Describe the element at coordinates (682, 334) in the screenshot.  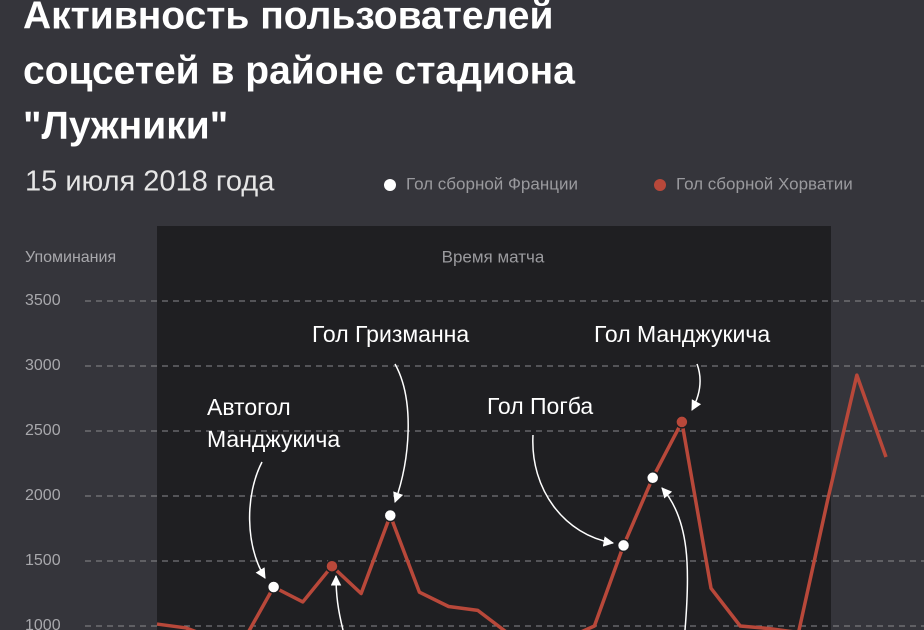
I see `annotation-text: Гол Манджукича` at that location.